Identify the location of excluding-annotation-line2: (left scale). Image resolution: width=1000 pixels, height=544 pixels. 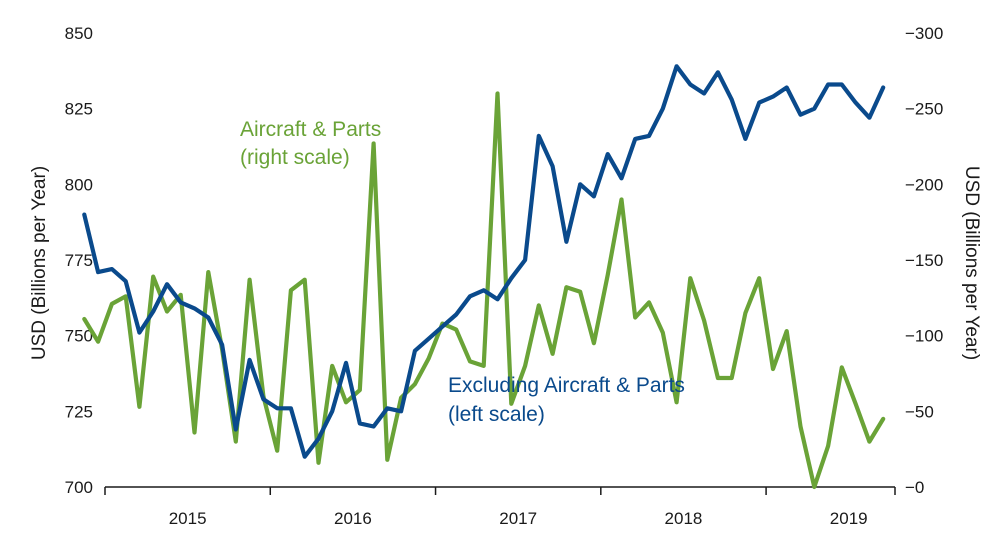
(496, 414).